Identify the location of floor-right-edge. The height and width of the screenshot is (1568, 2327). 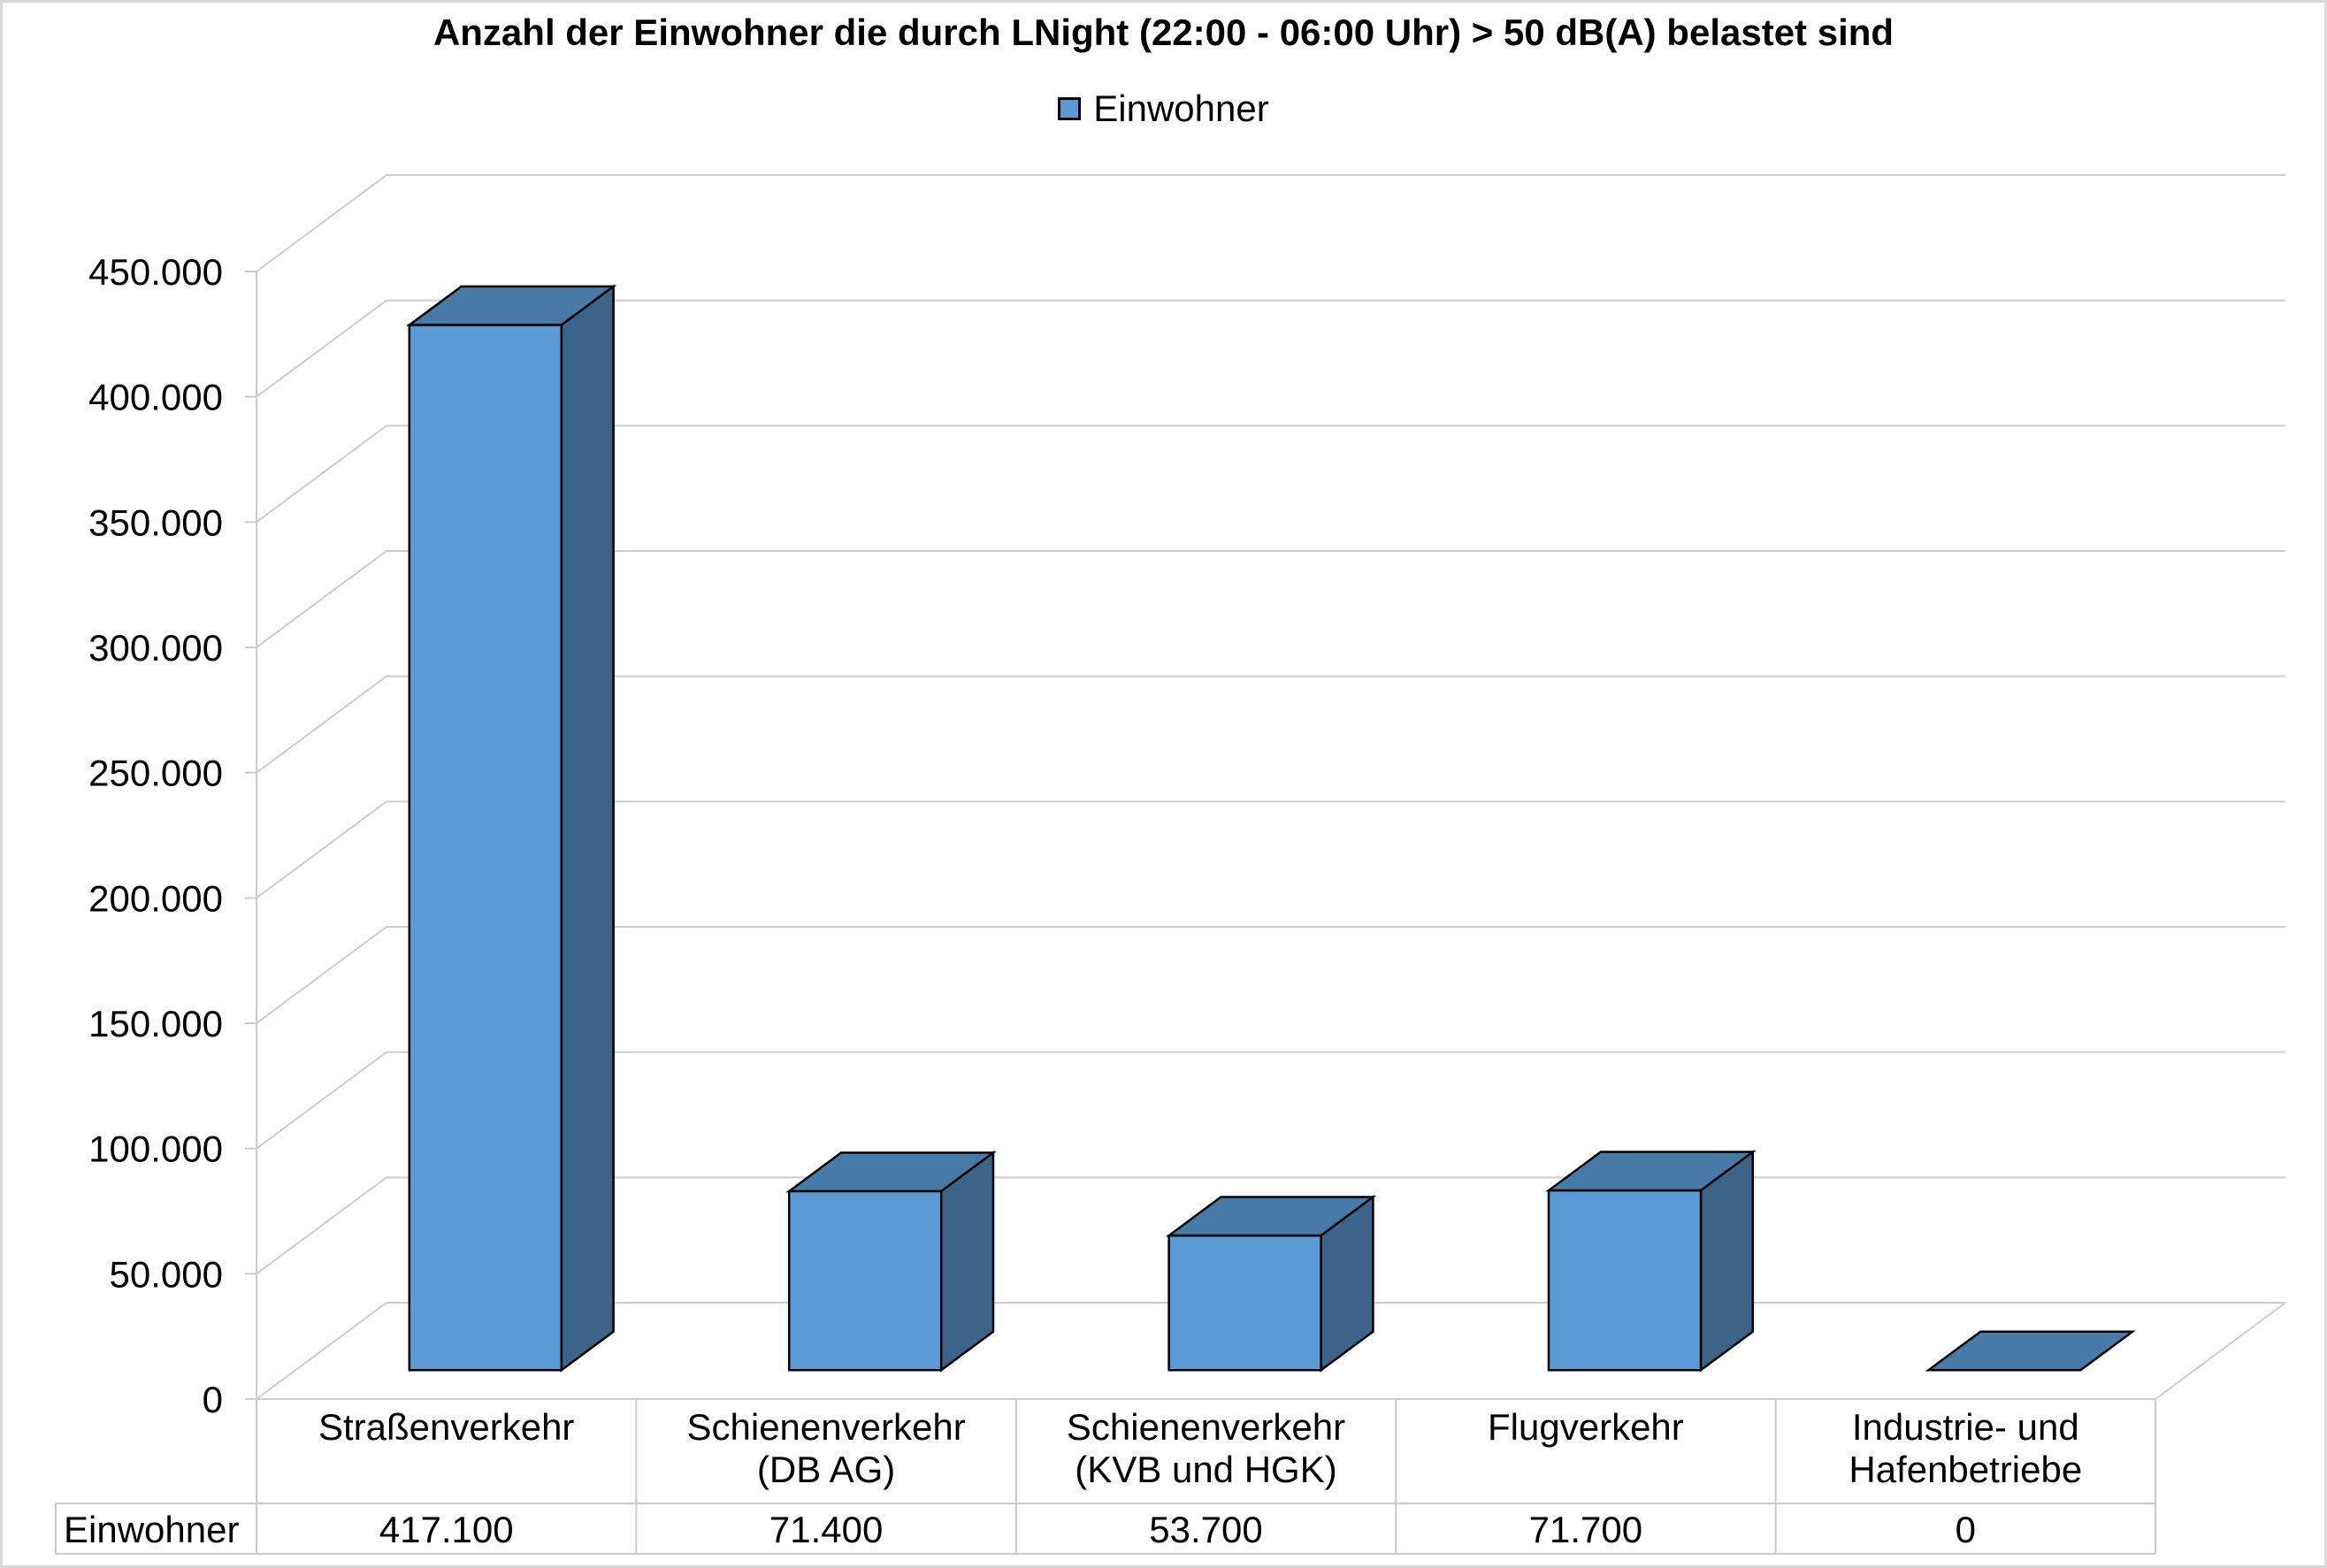
(2220, 1351).